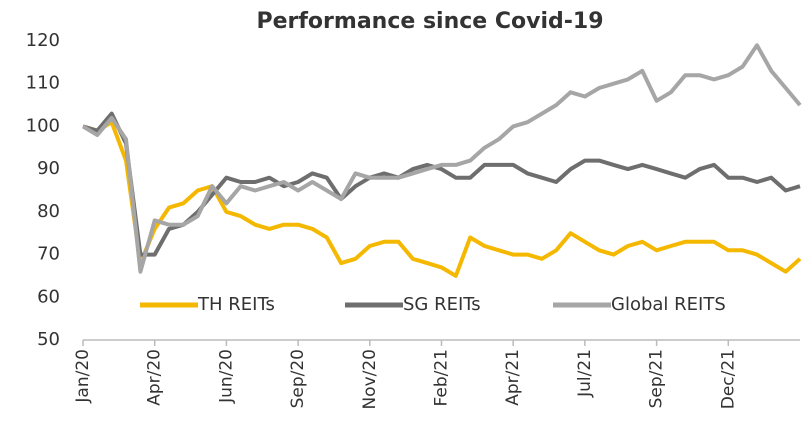  I want to click on y-tick-label: 70, so click(48, 254).